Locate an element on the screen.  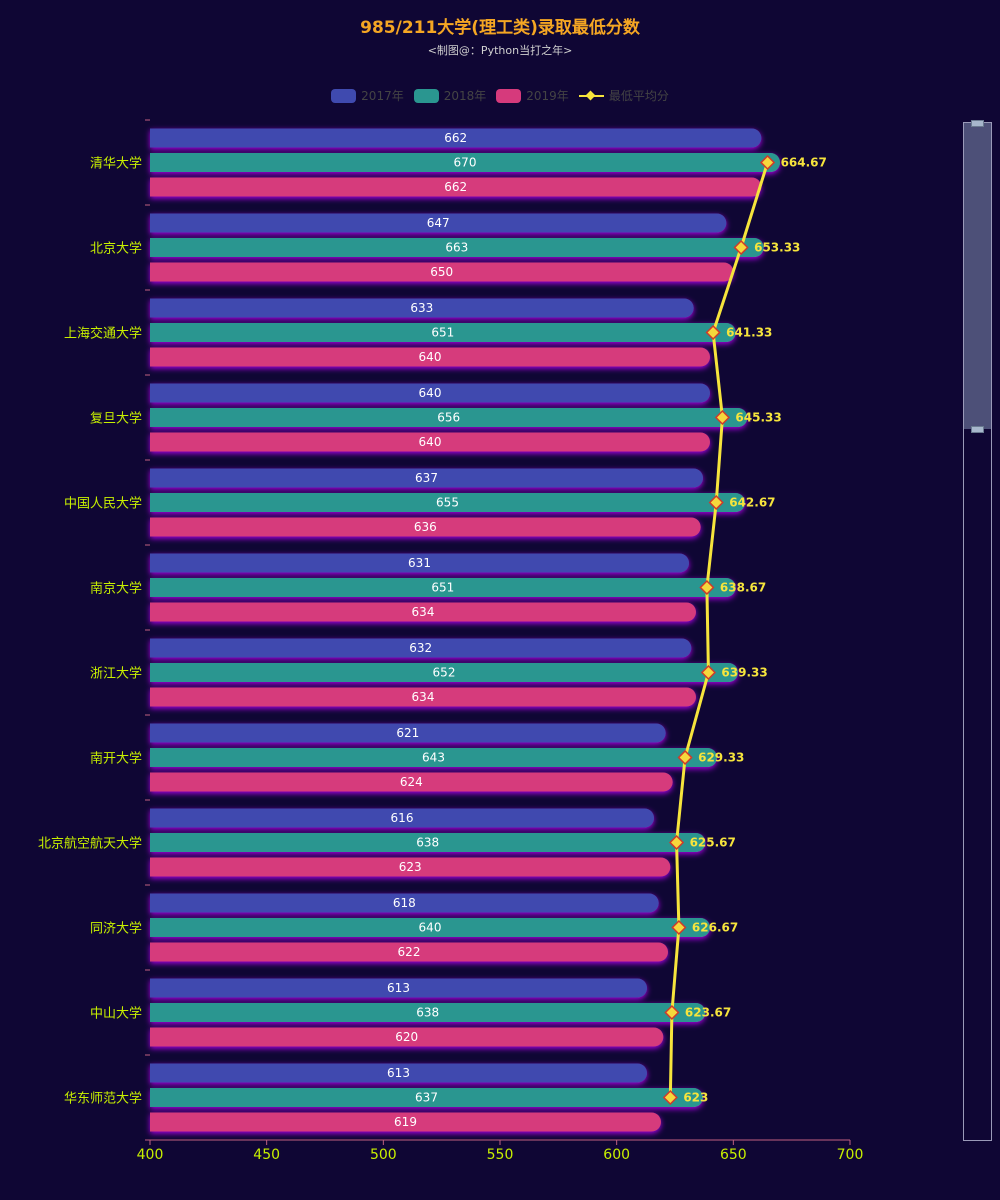
category-label: 浙江大学 is located at coordinates (116, 674).